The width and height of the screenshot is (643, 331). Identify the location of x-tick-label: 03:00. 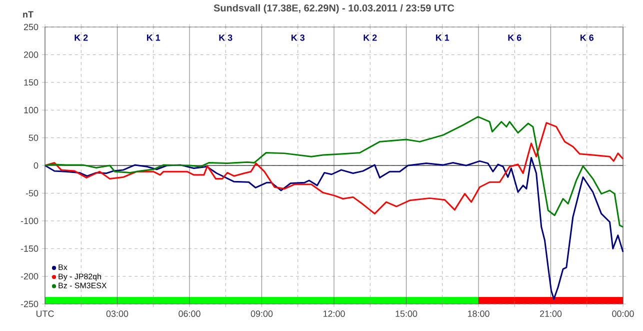
(117, 313).